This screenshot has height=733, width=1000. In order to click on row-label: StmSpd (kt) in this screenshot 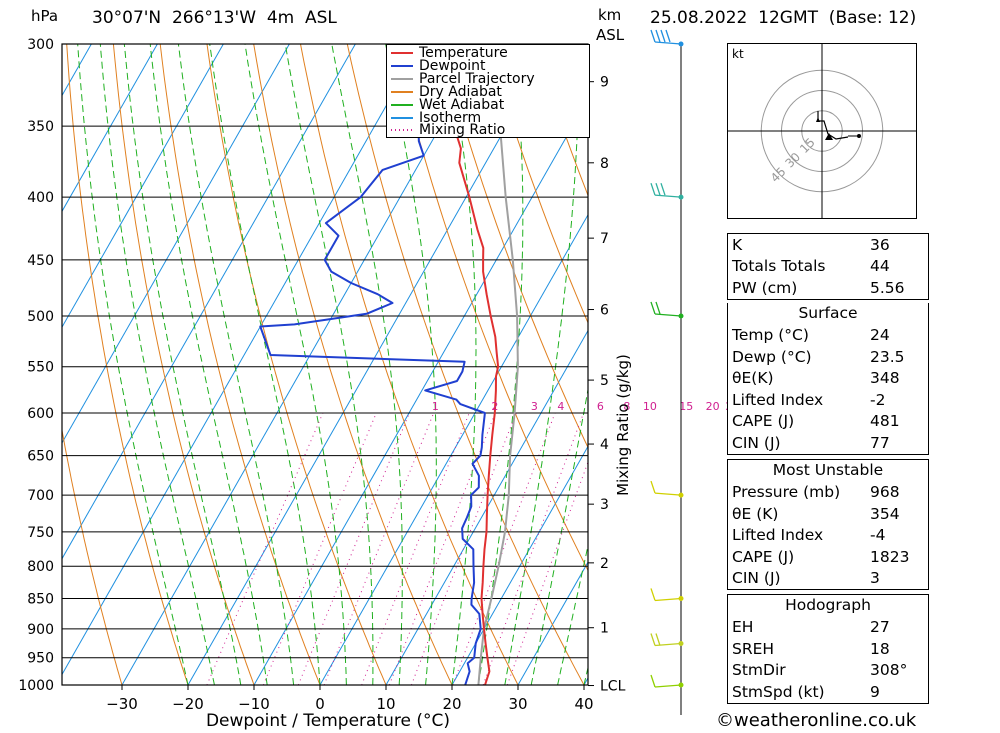, I will do `click(778, 691)`.